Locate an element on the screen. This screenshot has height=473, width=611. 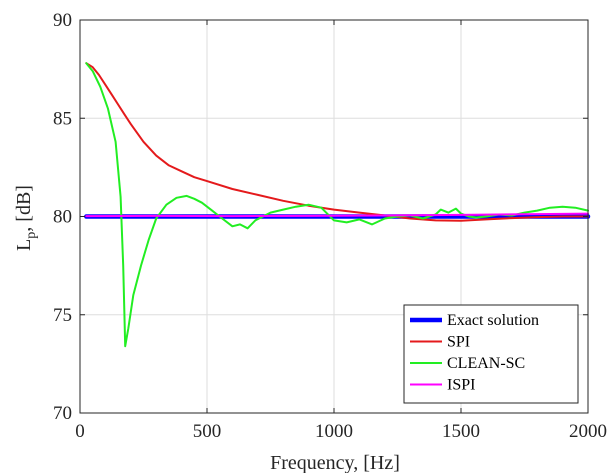
y-tick-label: 85 is located at coordinates (62, 118).